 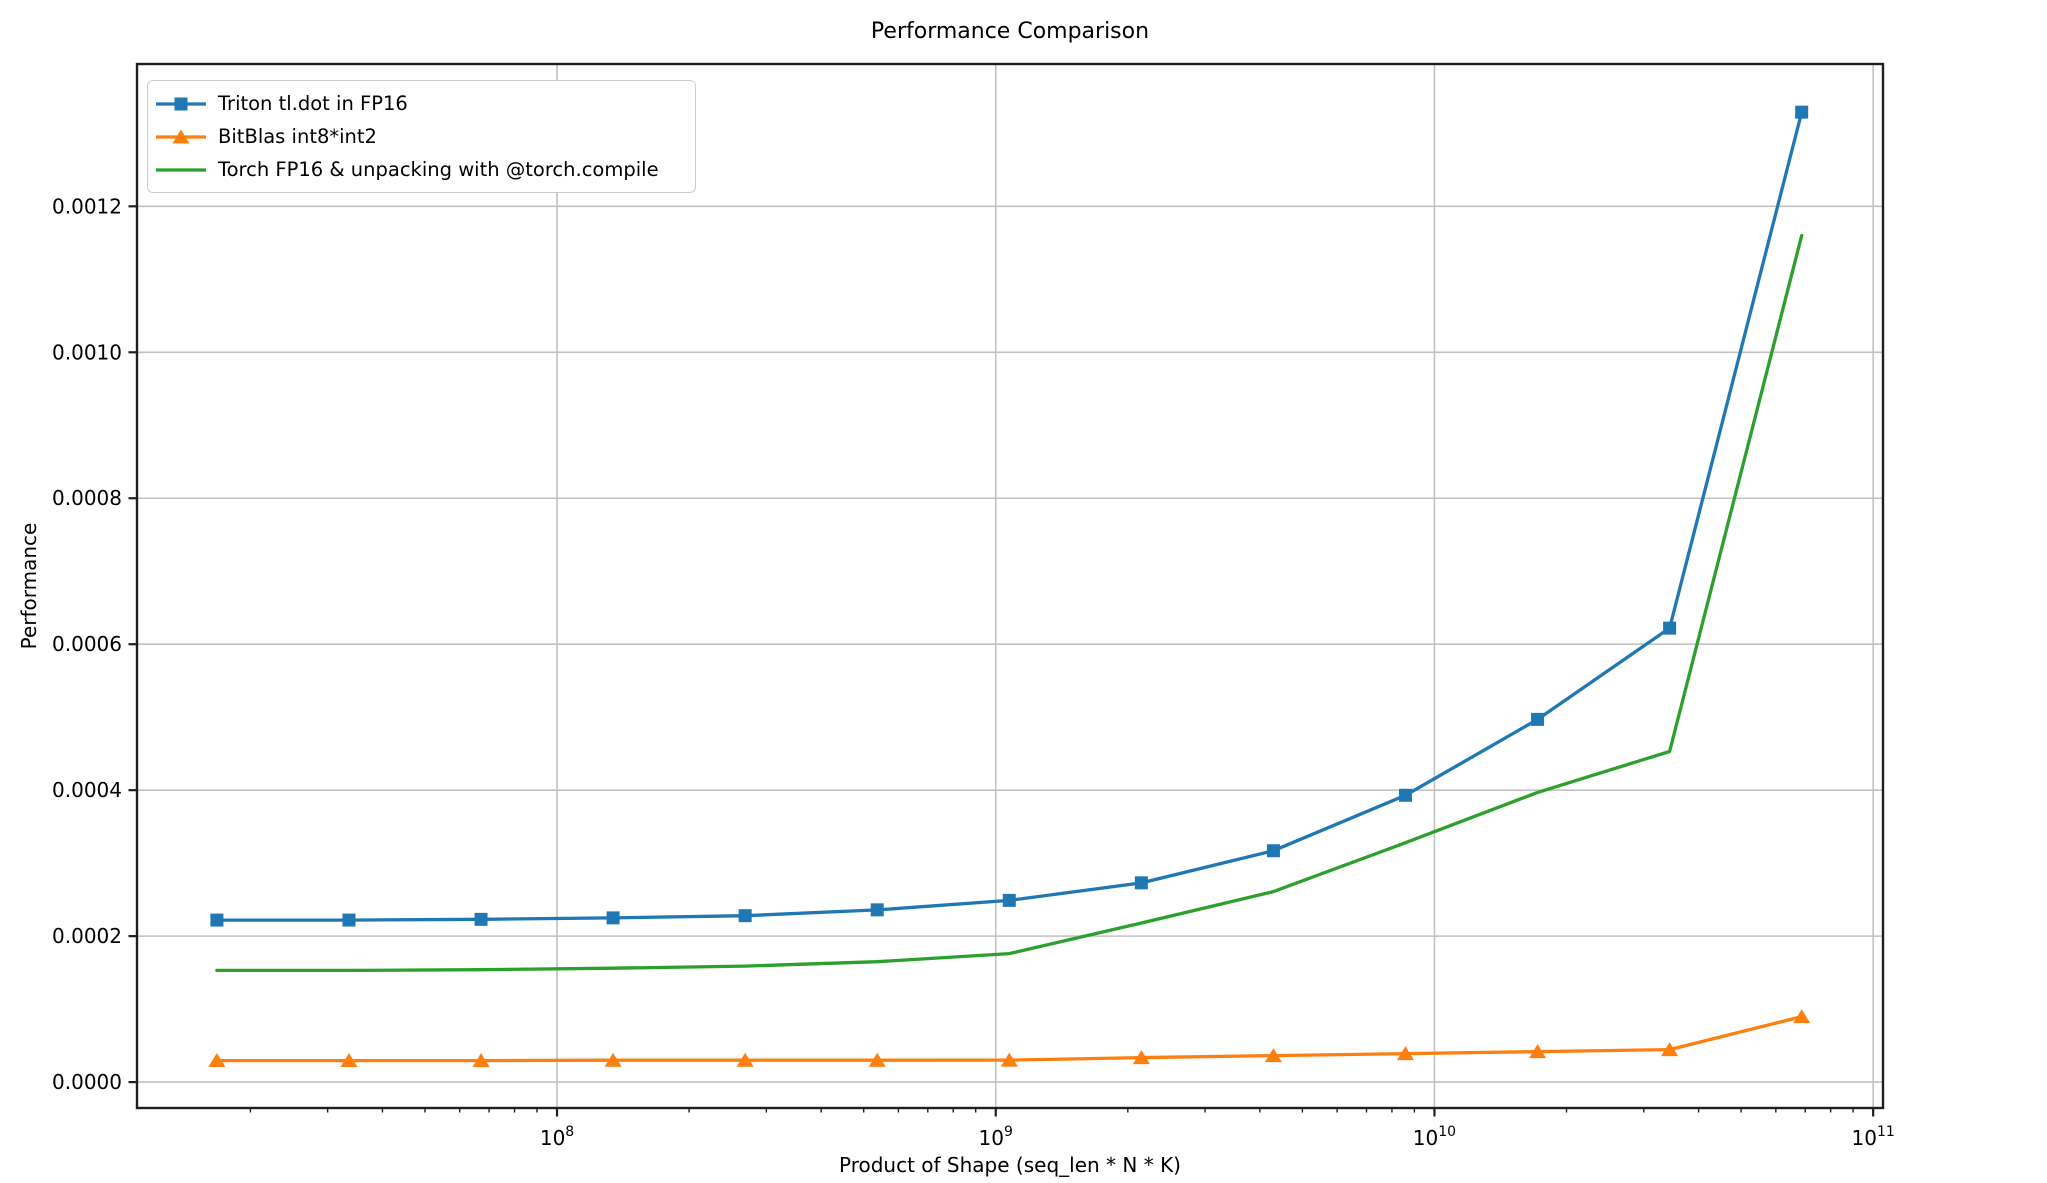 I want to click on x-axis-label: Product of Shape (seq_len * N * K), so click(x=1010, y=1165).